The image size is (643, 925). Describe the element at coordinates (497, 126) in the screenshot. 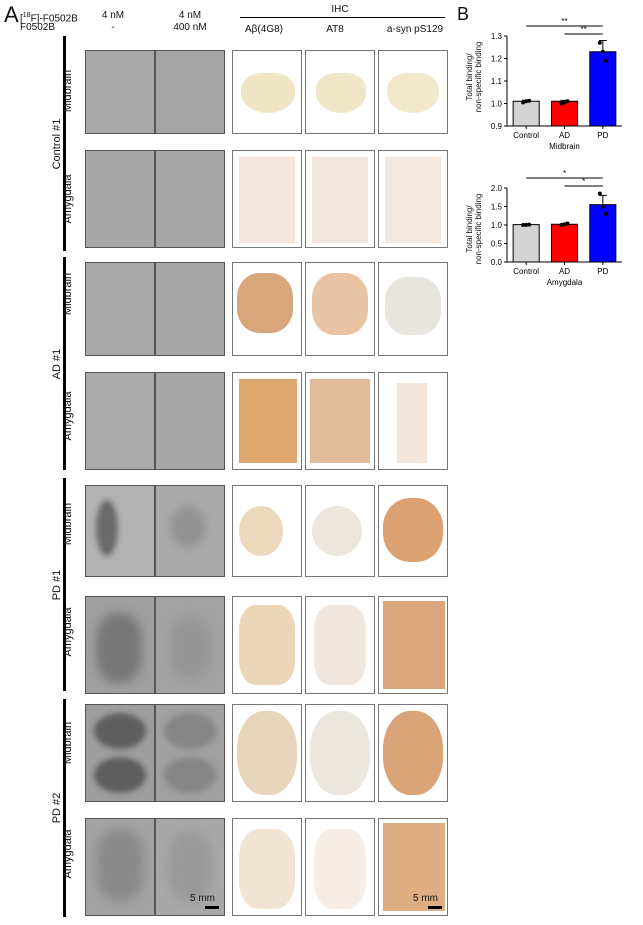

I see `y-tick-label: 0.9` at that location.